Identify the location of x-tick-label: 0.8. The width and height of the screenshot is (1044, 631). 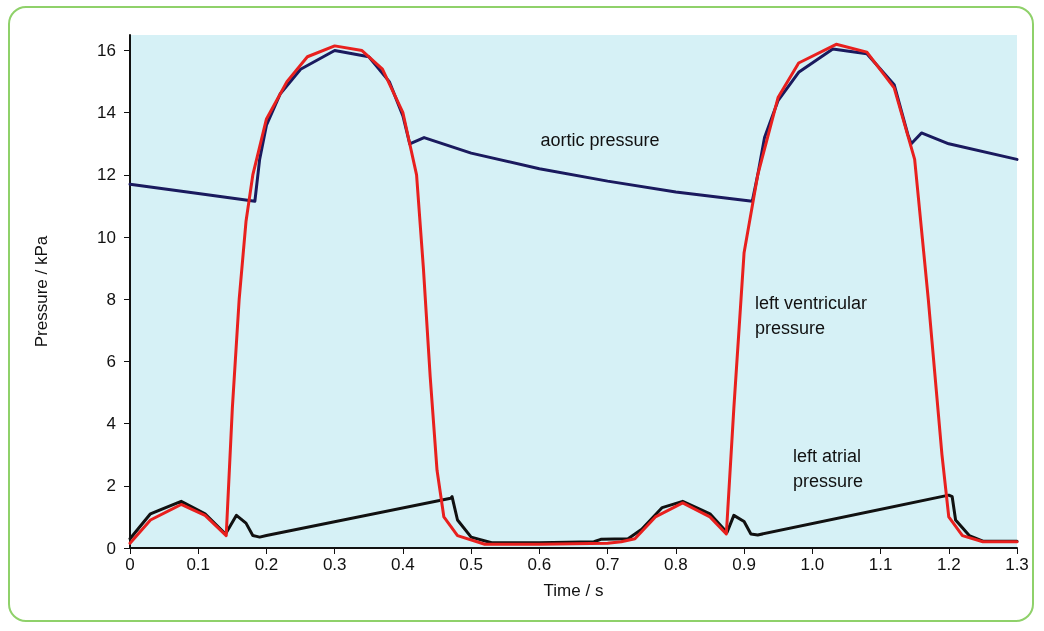
(676, 564).